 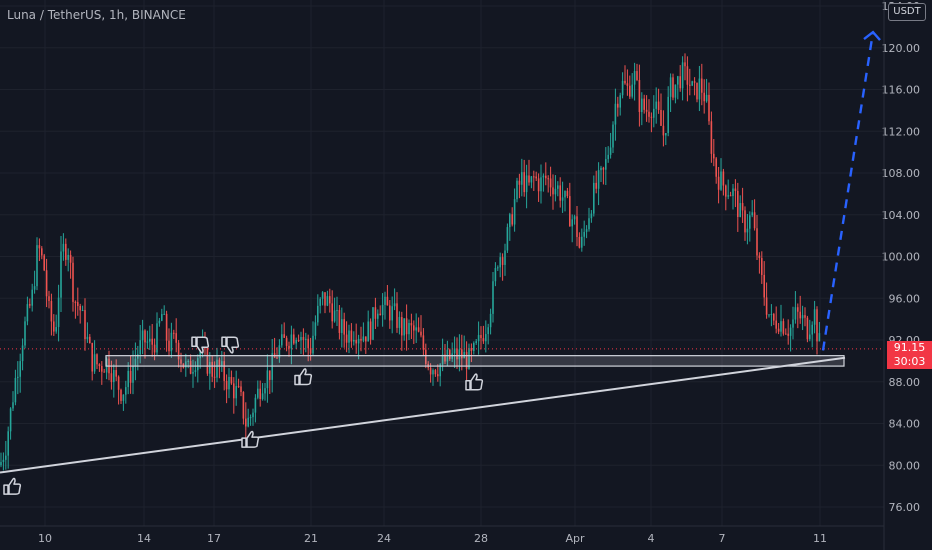 What do you see at coordinates (907, 12) in the screenshot?
I see `currency-button: USDT` at bounding box center [907, 12].